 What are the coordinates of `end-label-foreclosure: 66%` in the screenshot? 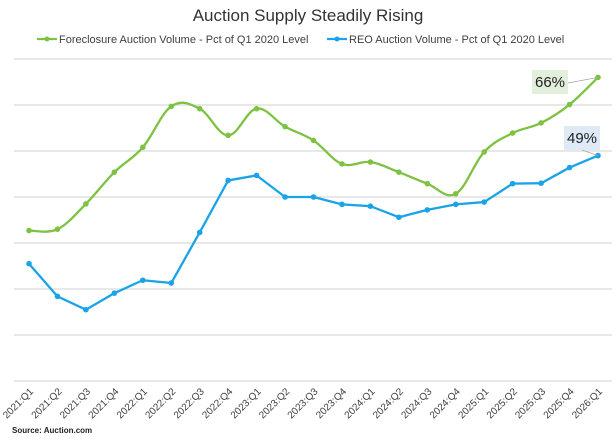 It's located at (565, 82).